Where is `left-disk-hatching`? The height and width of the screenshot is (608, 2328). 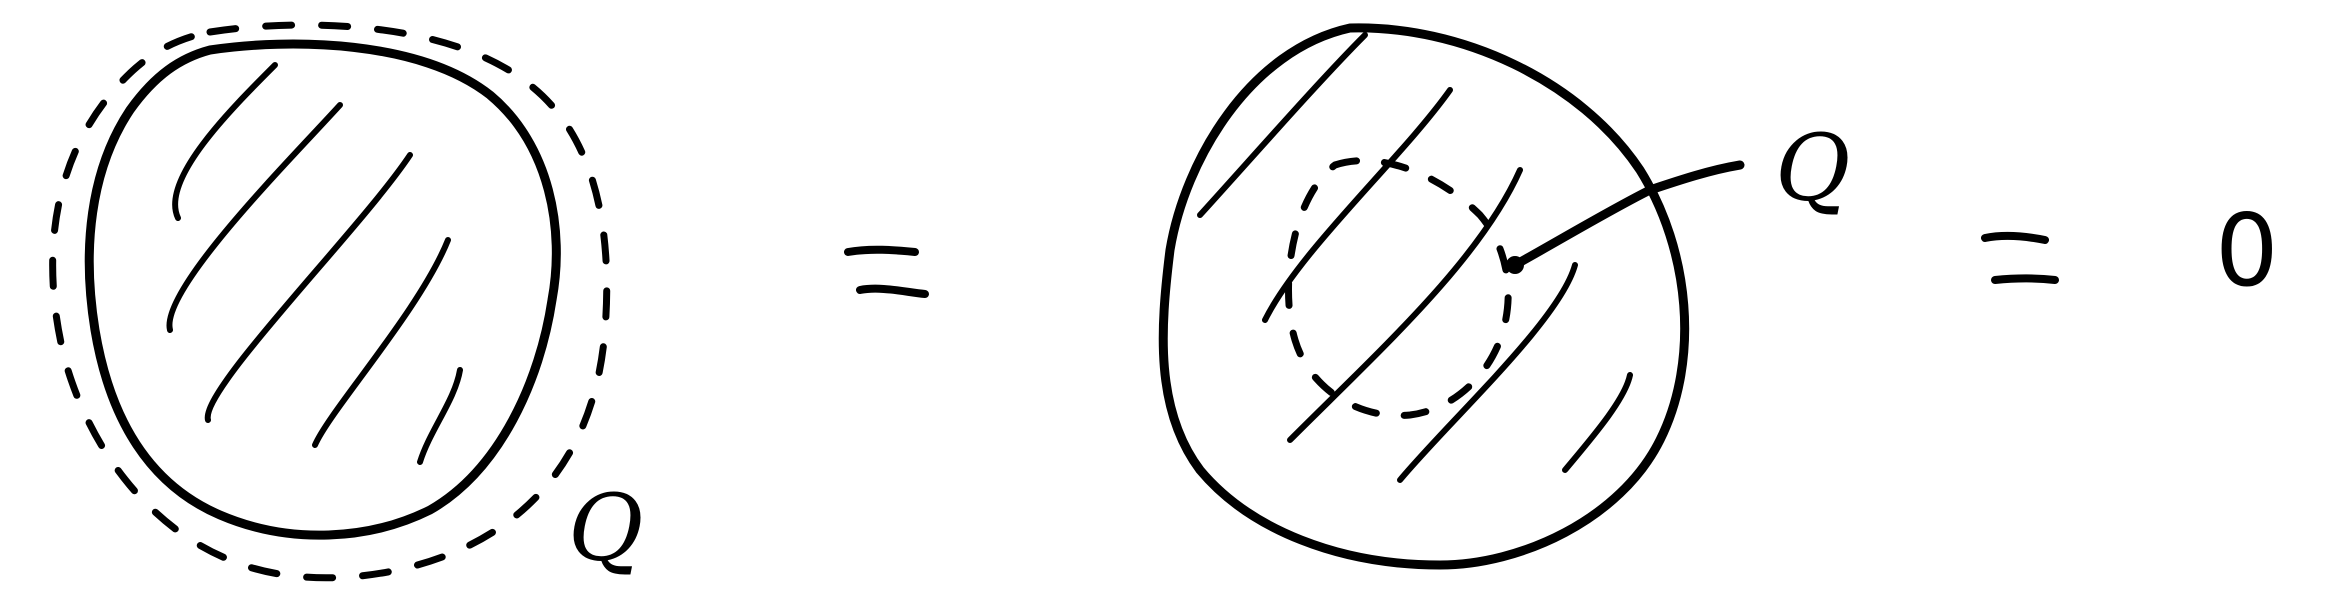
left-disk-hatching is located at coordinates (314, 263).